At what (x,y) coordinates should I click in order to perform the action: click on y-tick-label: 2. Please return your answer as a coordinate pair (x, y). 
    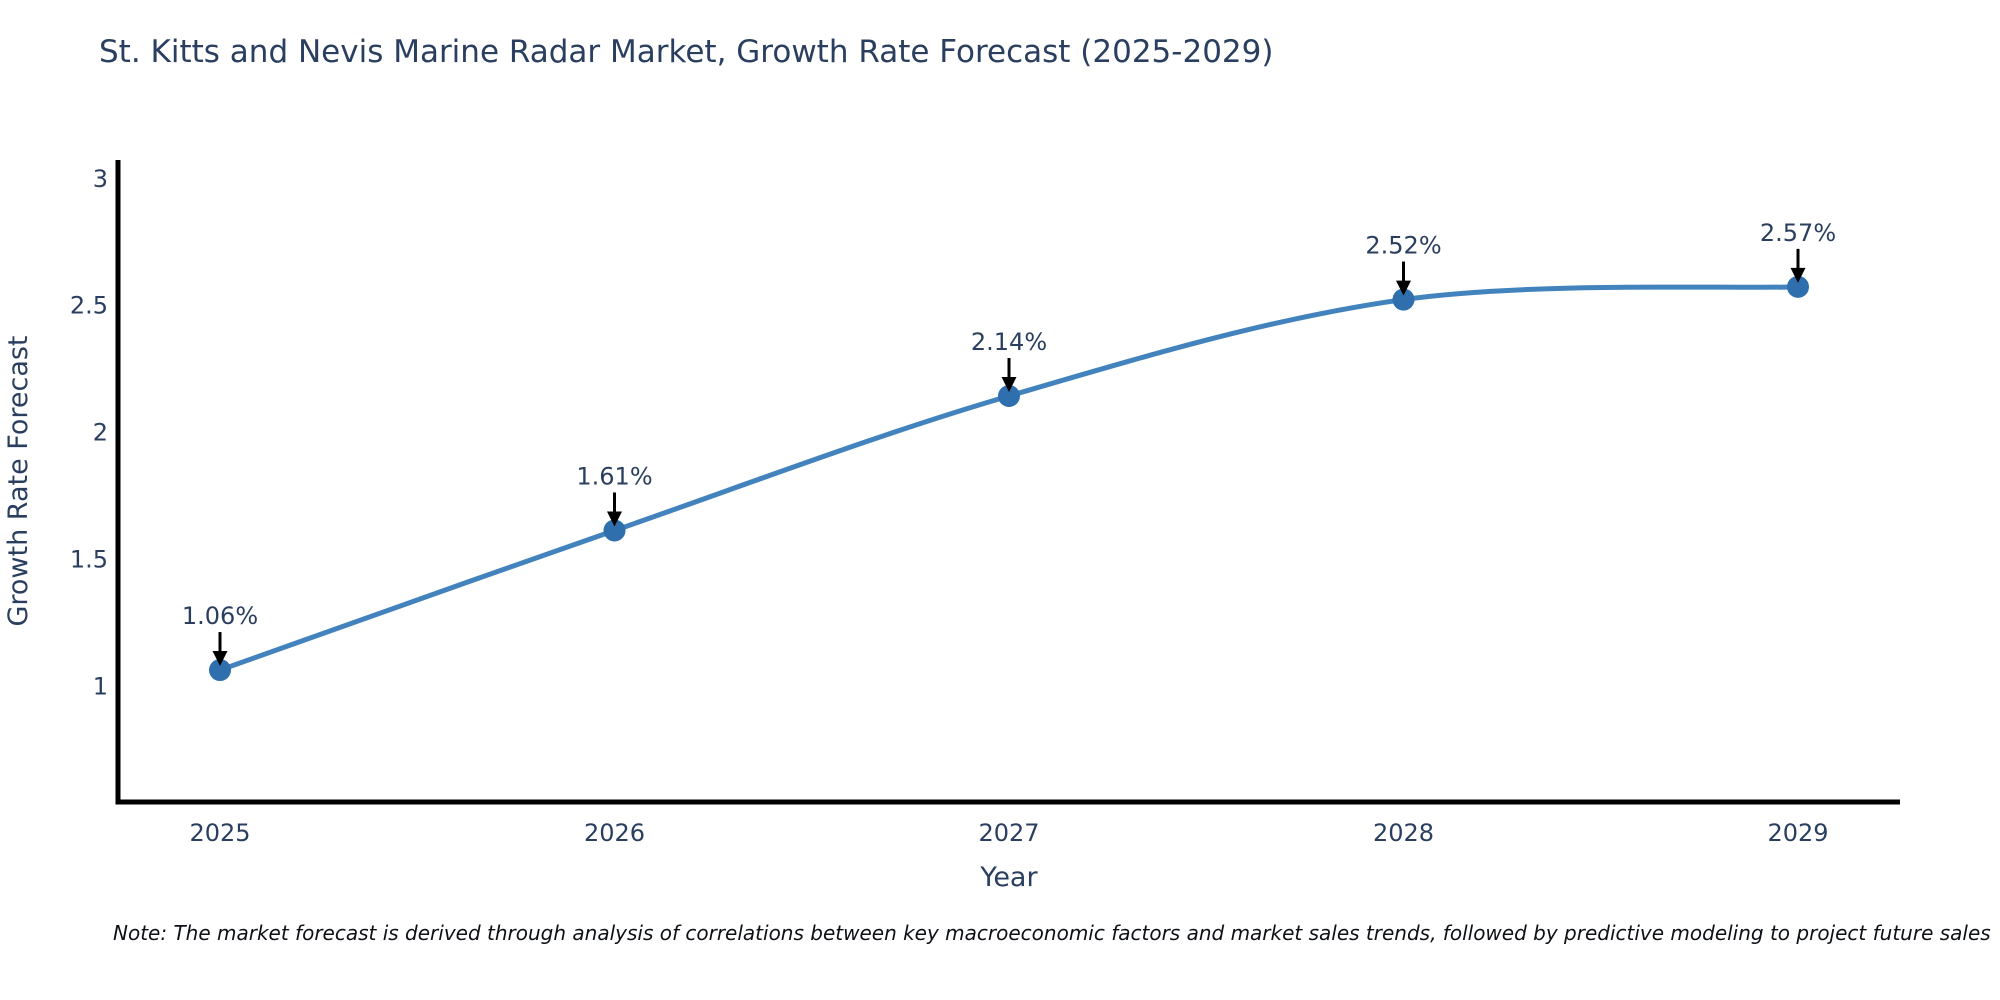
    Looking at the image, I should click on (100, 433).